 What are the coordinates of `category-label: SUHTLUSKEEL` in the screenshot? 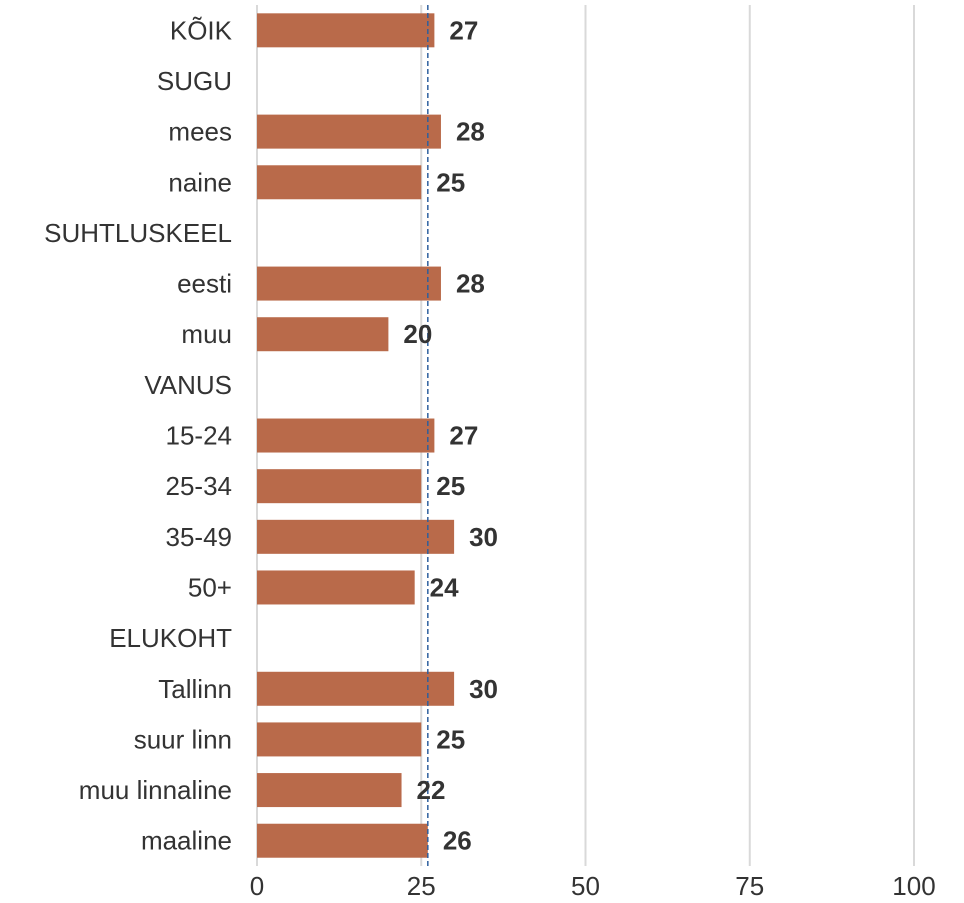 It's located at (138, 233).